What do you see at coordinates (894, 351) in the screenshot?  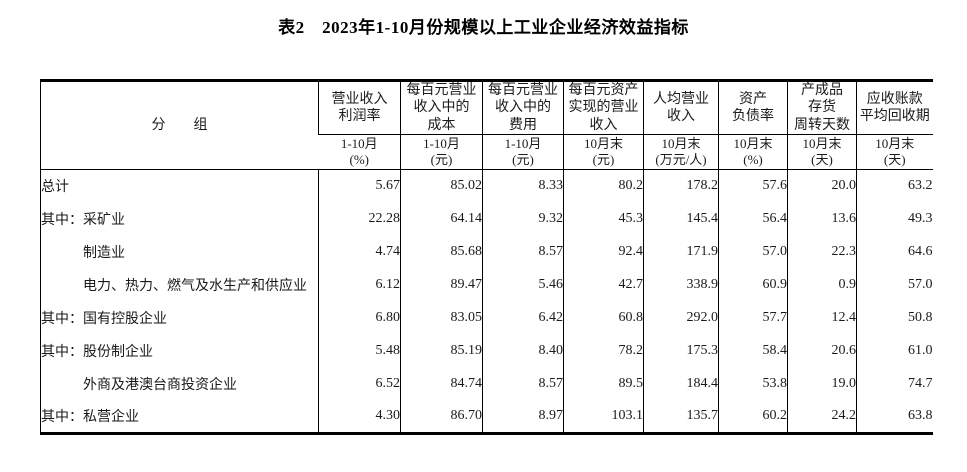 I see `cell-value: 61.0` at bounding box center [894, 351].